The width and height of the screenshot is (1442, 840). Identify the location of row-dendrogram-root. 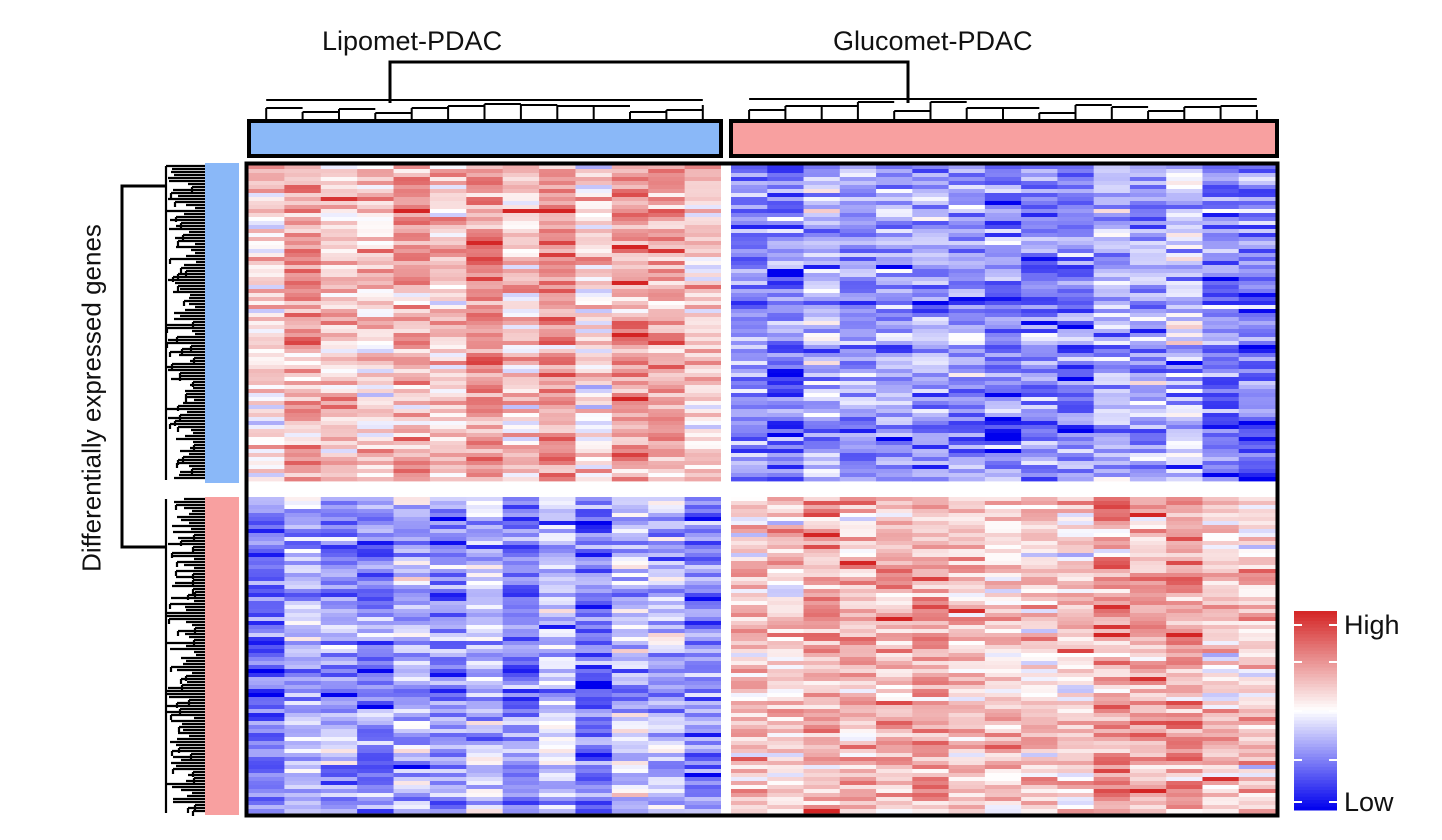
(143, 366).